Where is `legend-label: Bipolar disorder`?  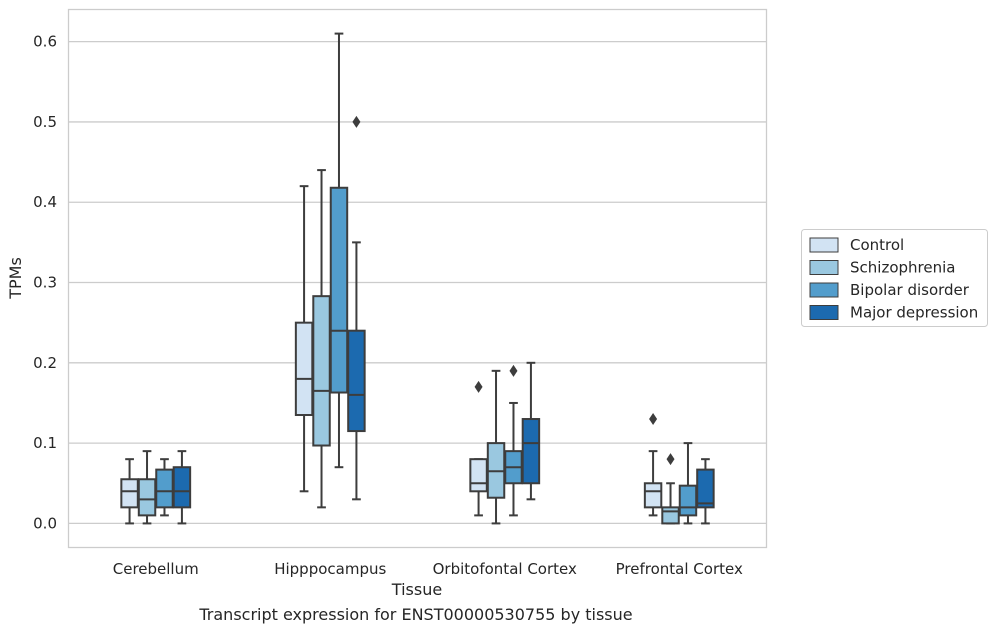
legend-label: Bipolar disorder is located at coordinates (910, 290).